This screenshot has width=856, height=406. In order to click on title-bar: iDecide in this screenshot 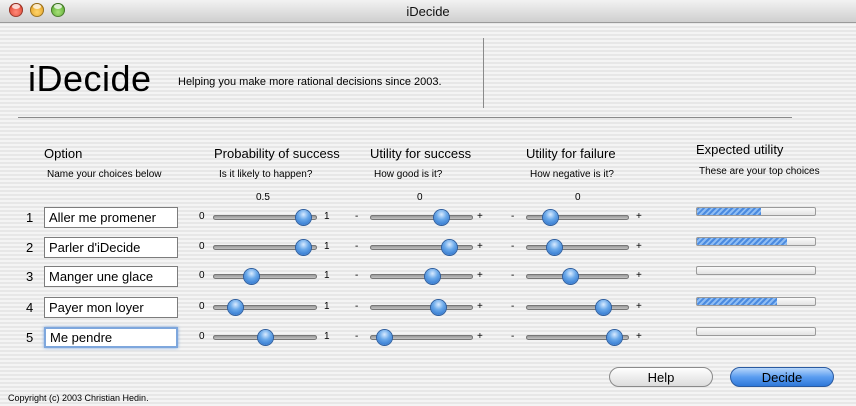, I will do `click(428, 11)`.